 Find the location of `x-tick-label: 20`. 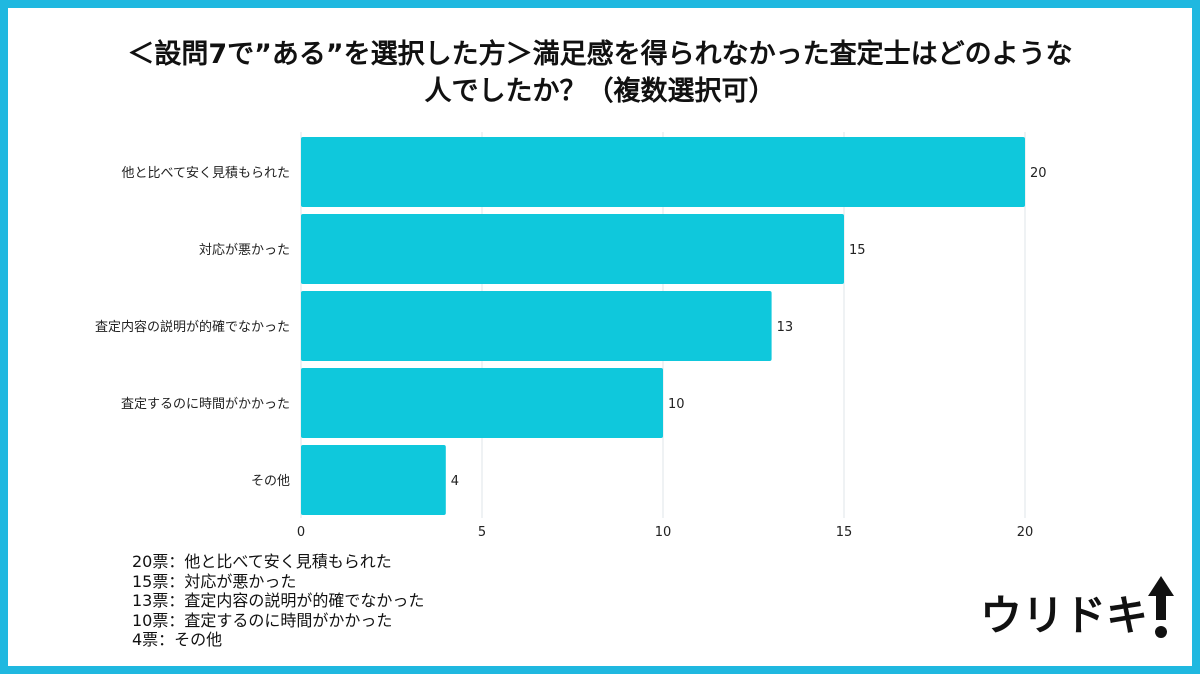

x-tick-label: 20 is located at coordinates (1025, 532).